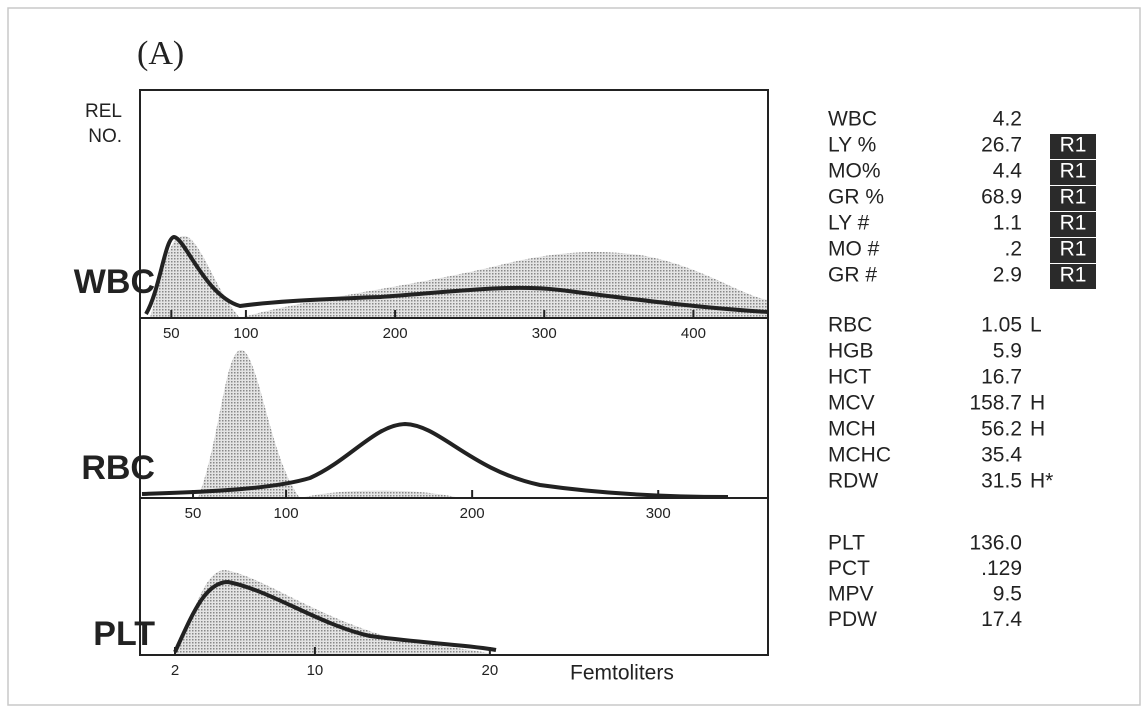 Image resolution: width=1148 pixels, height=711 pixels. Describe the element at coordinates (1008, 171) in the screenshot. I see `result-value: 4.4` at that location.